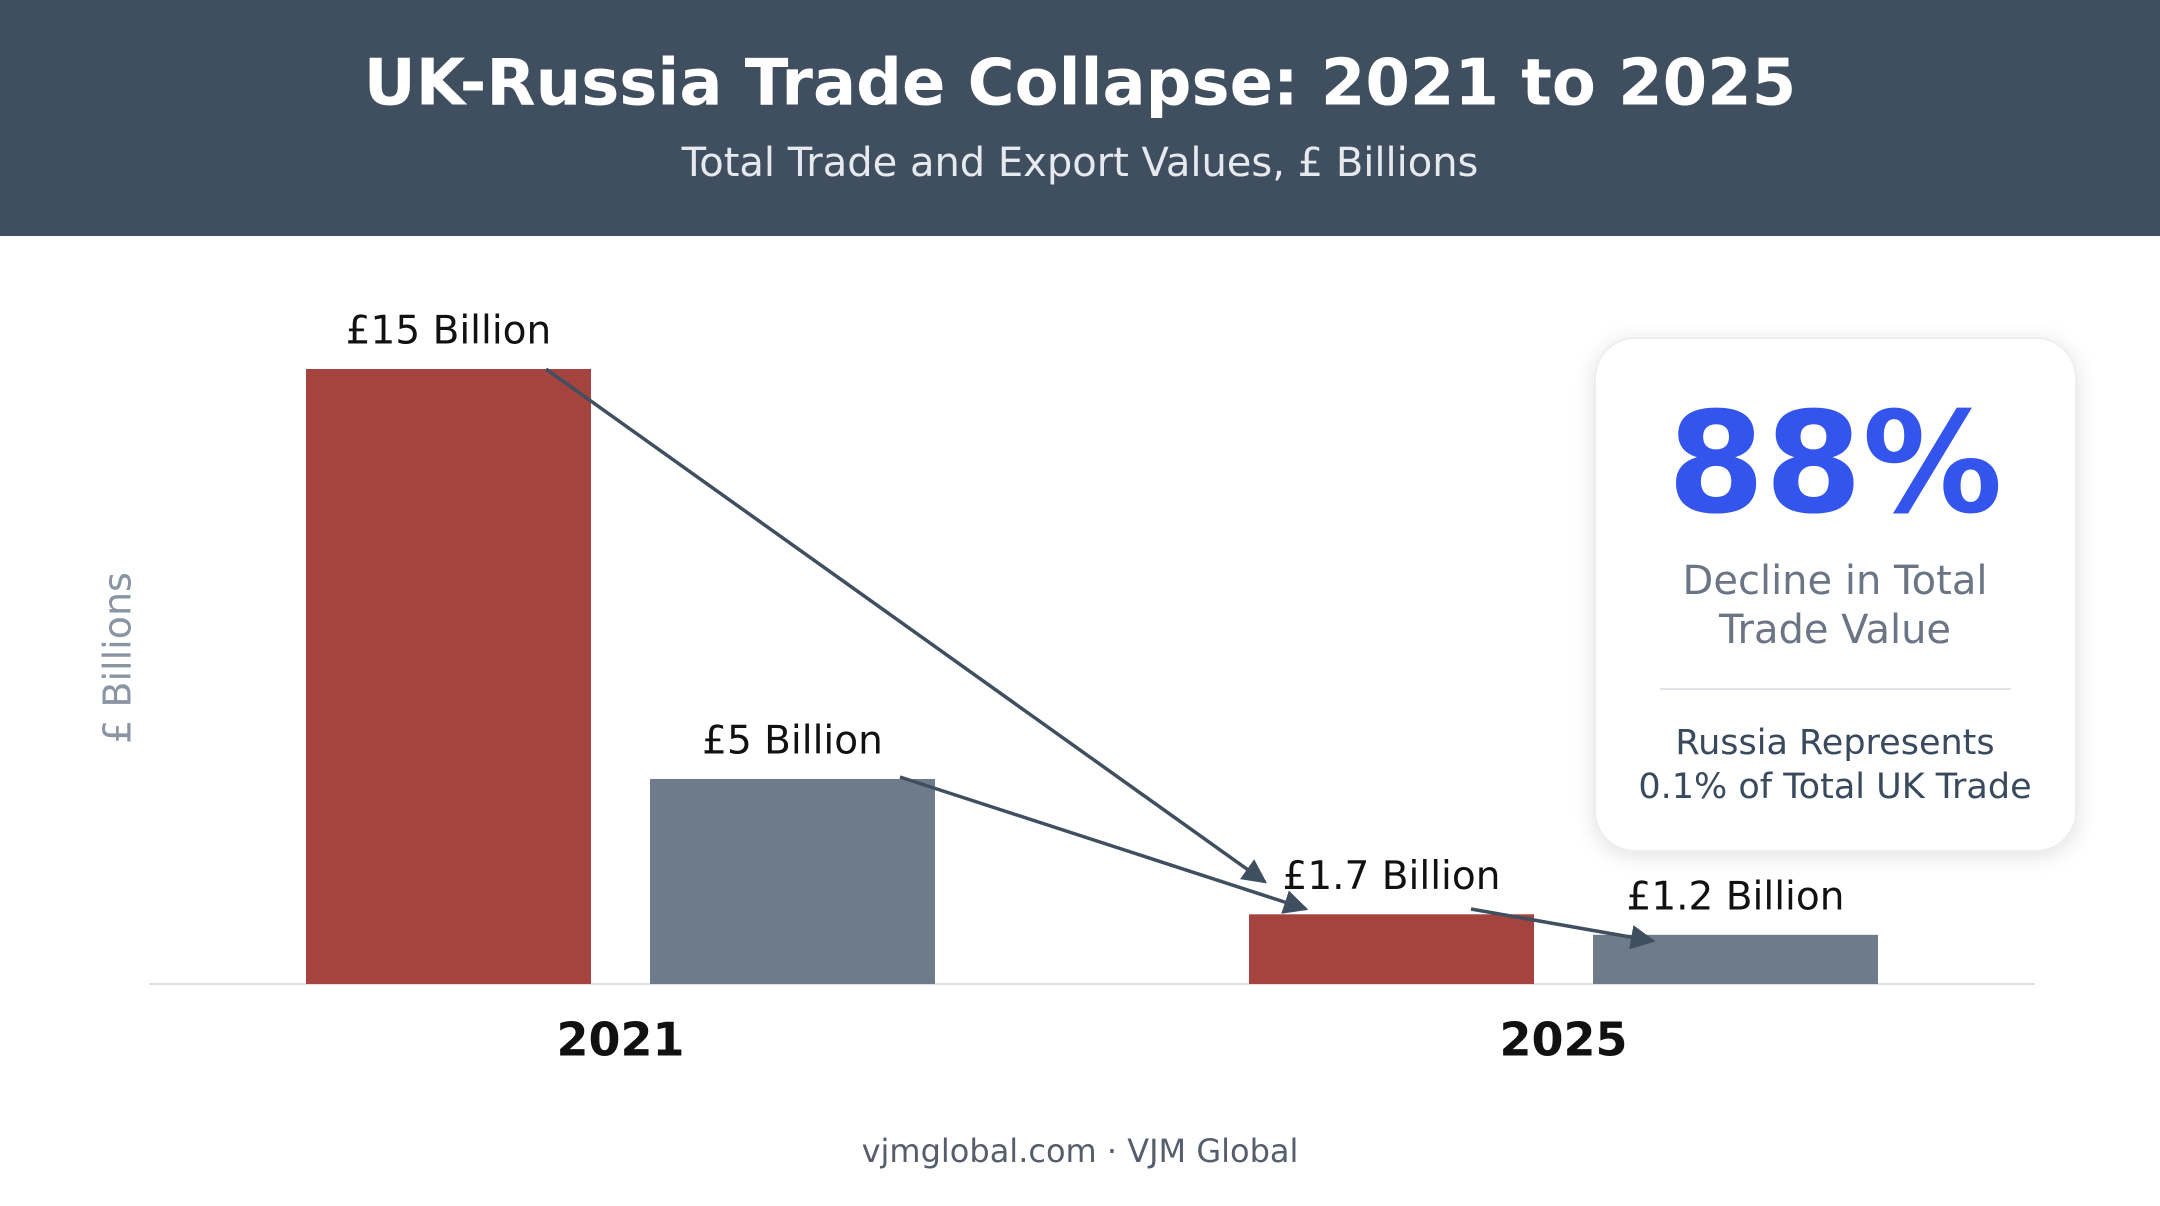 Image resolution: width=2160 pixels, height=1206 pixels. What do you see at coordinates (1392, 876) in the screenshot?
I see `value-label: £1.7 Billion` at bounding box center [1392, 876].